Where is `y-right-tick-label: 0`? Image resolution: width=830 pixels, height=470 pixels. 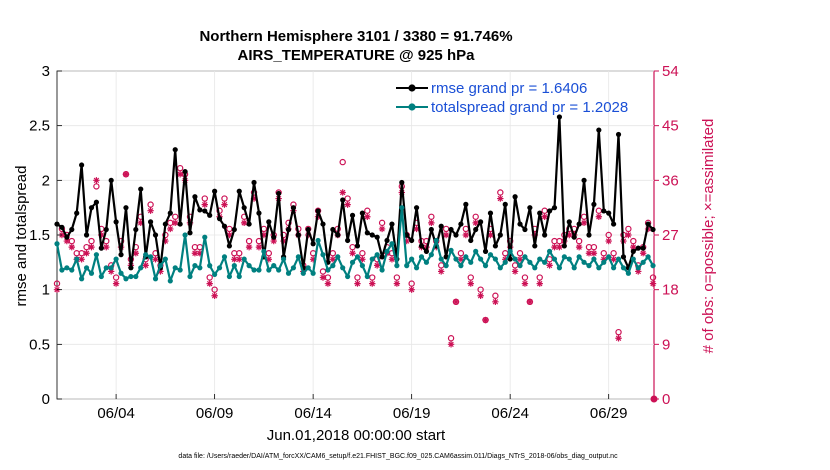
y-right-tick-label: 0 is located at coordinates (666, 399).